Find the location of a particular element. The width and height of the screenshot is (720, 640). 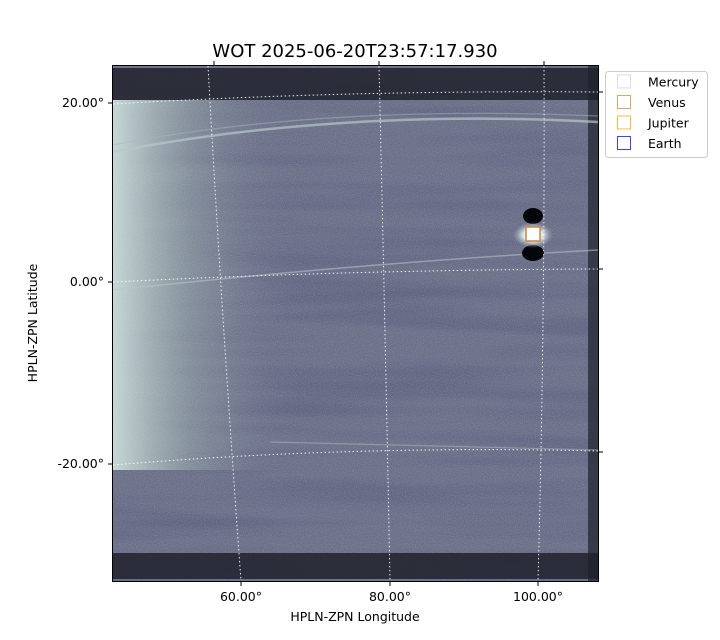

legend-label-mercury: Mercury is located at coordinates (673, 82).